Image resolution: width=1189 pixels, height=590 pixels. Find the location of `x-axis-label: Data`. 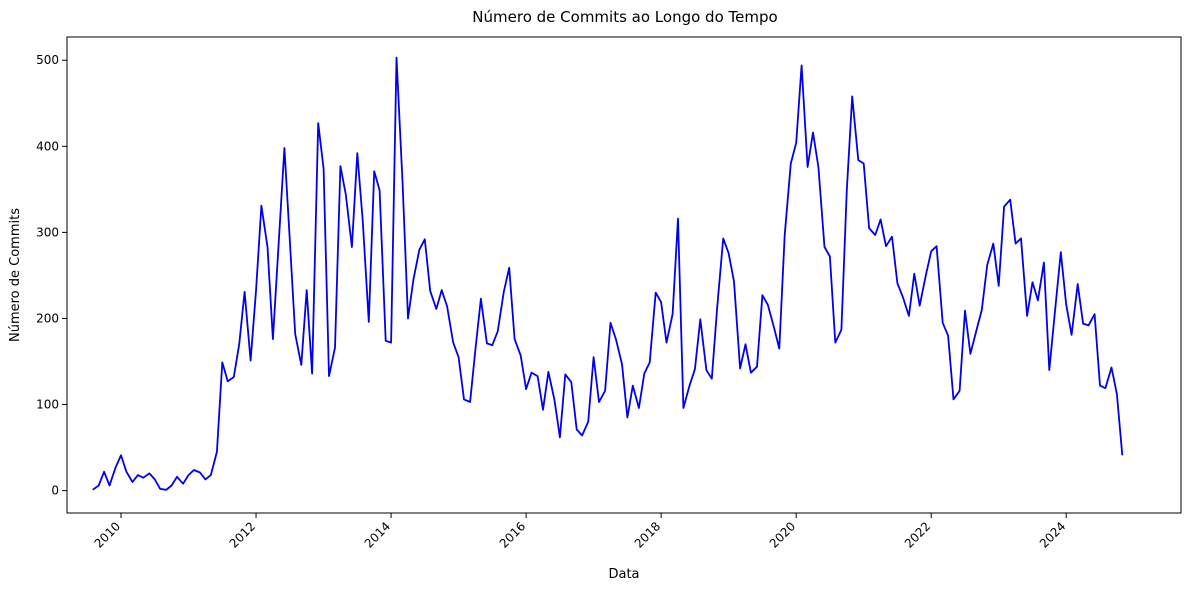

x-axis-label: Data is located at coordinates (623, 574).